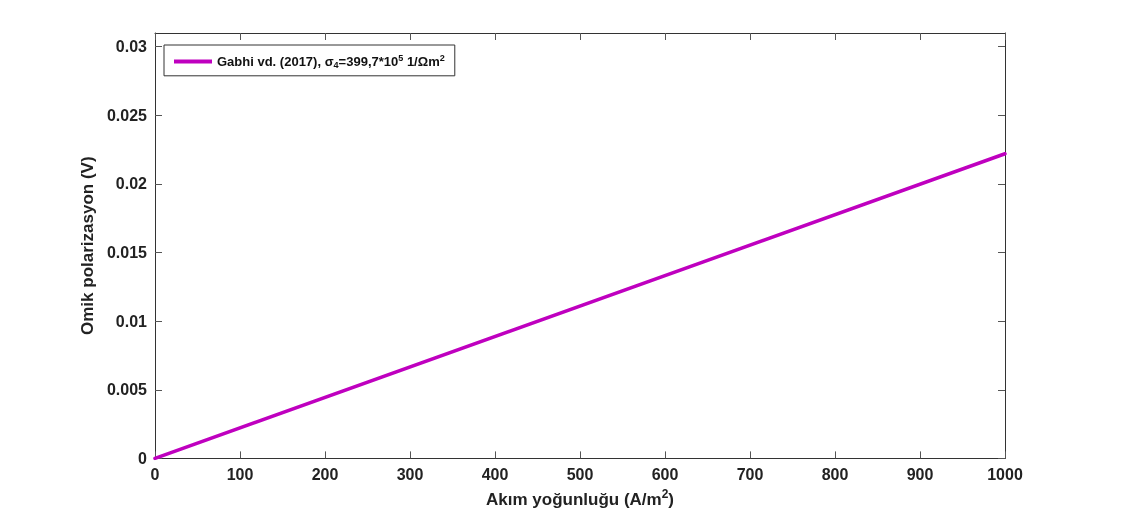  I want to click on x-tick-label: 0, so click(155, 474).